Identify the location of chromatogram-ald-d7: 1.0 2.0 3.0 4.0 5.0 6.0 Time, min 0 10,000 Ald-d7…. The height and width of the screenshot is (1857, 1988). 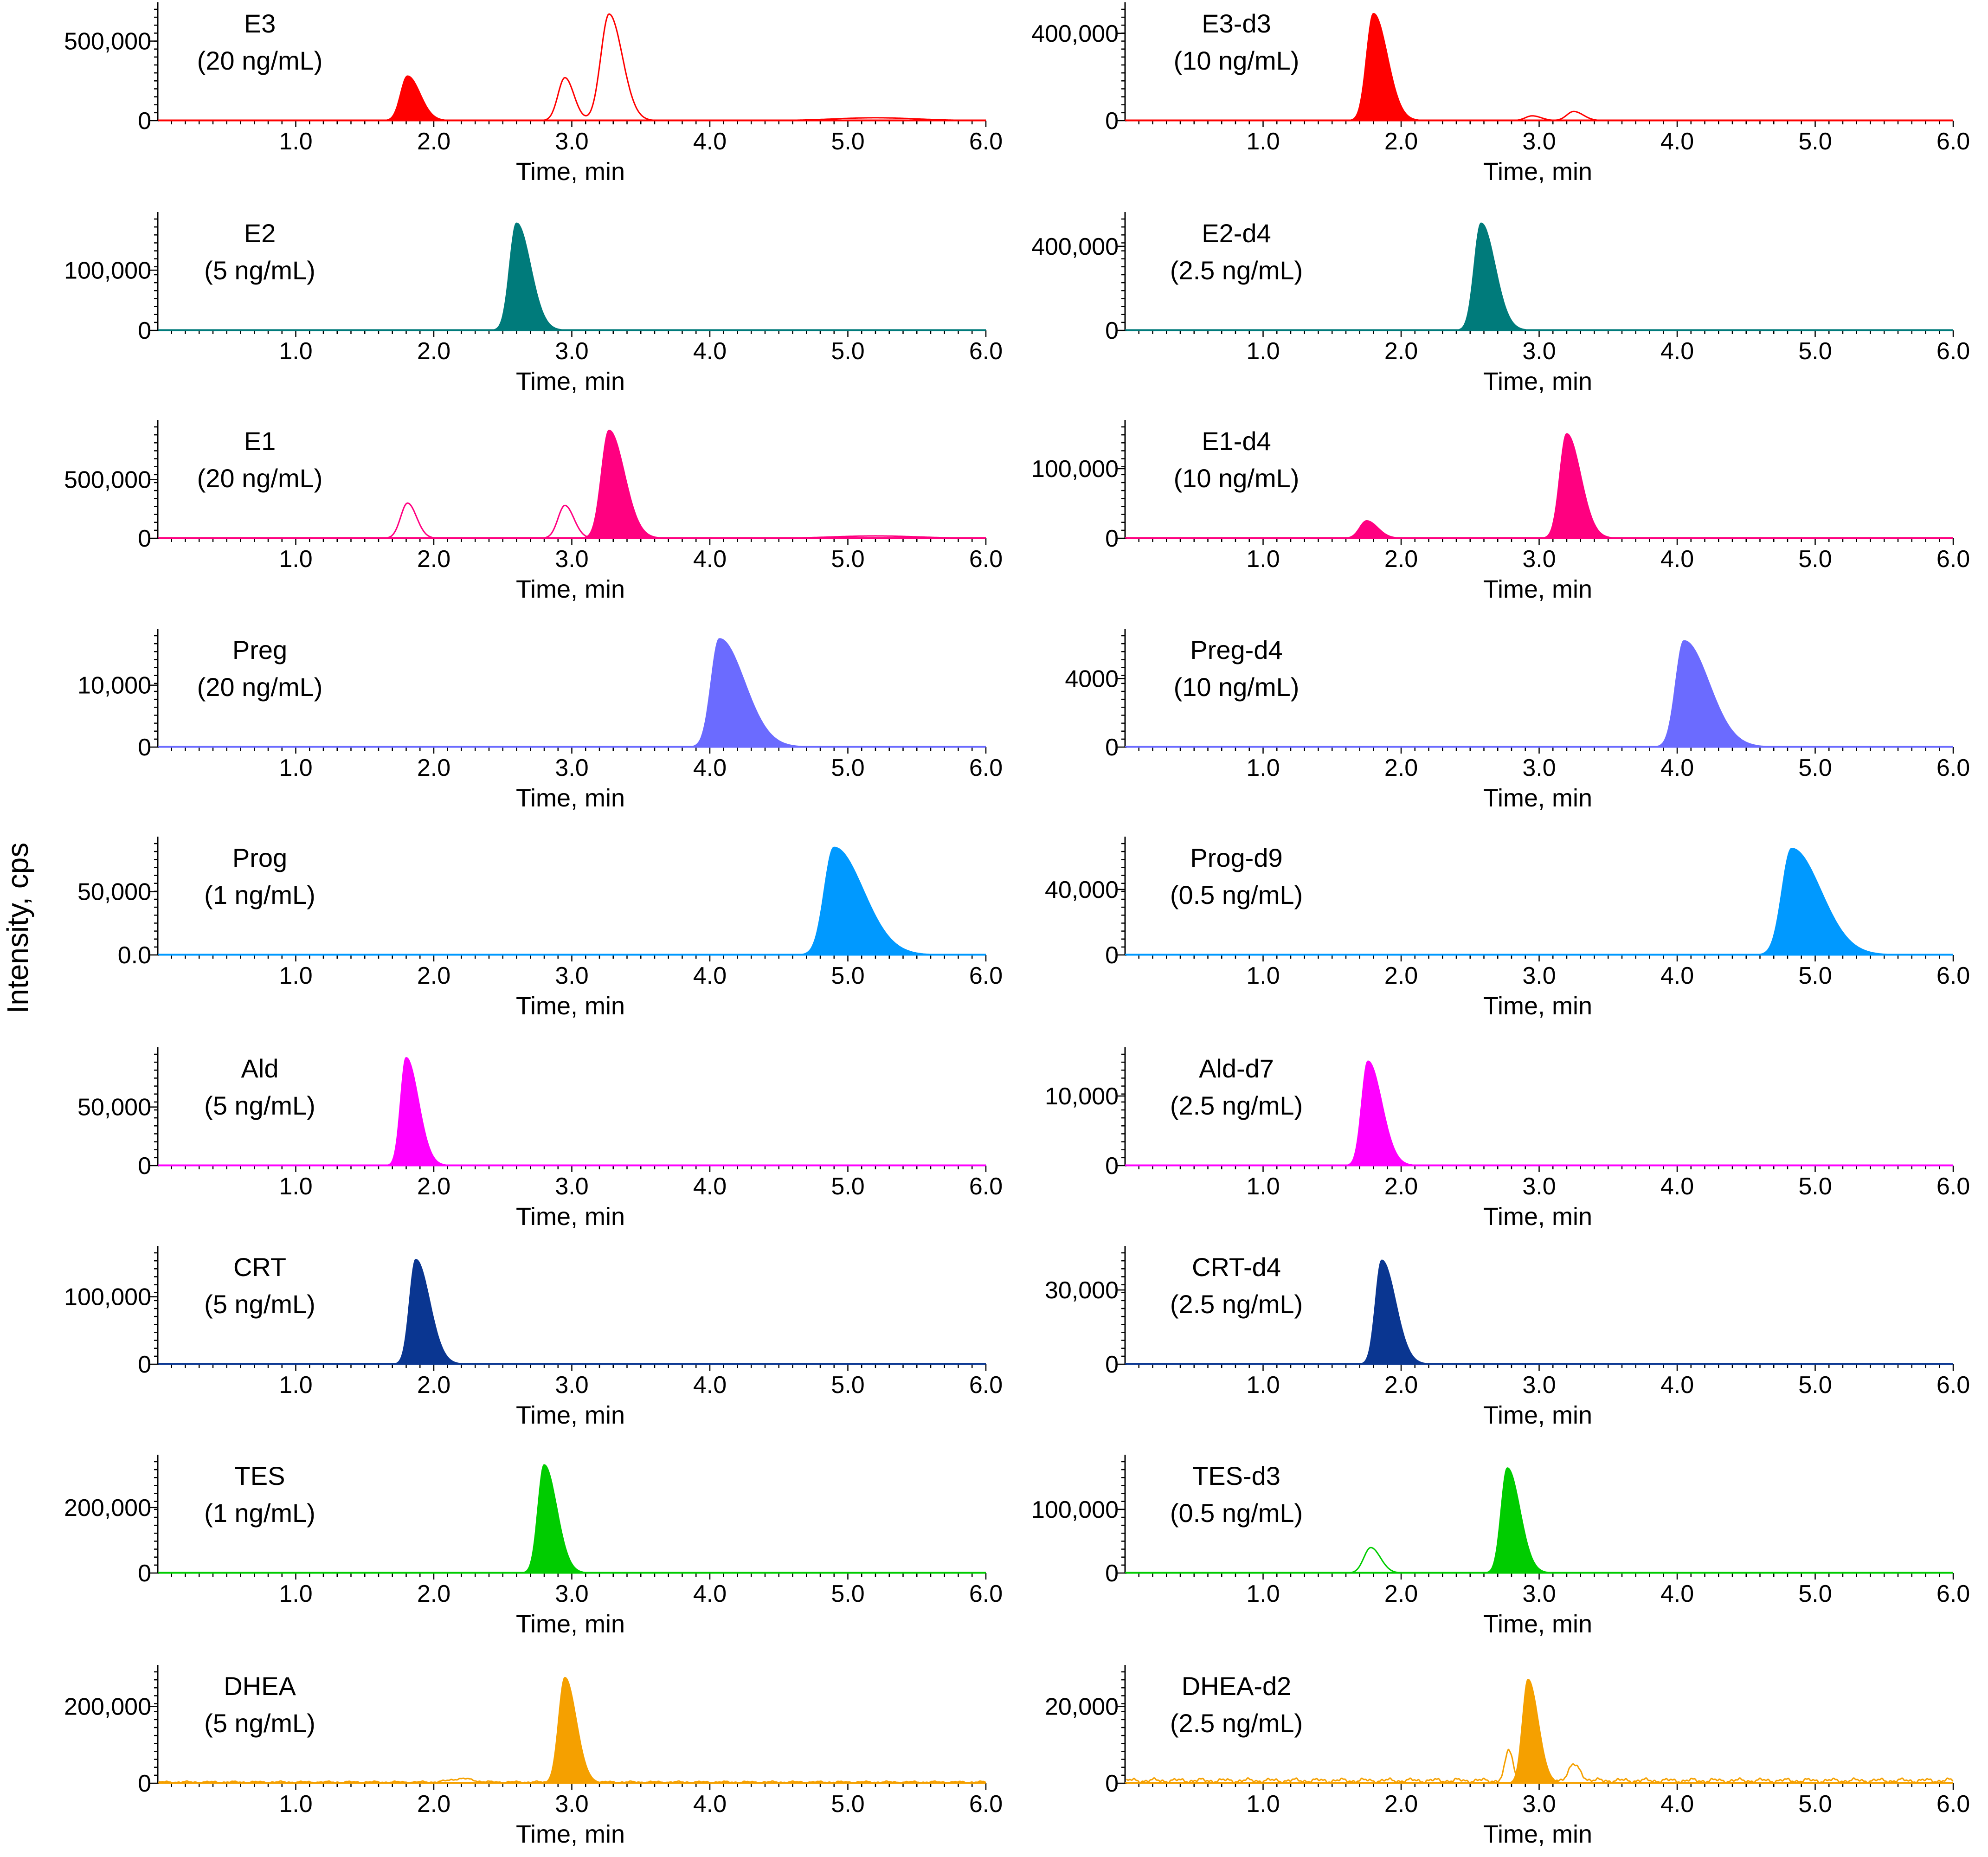
(1507, 1139).